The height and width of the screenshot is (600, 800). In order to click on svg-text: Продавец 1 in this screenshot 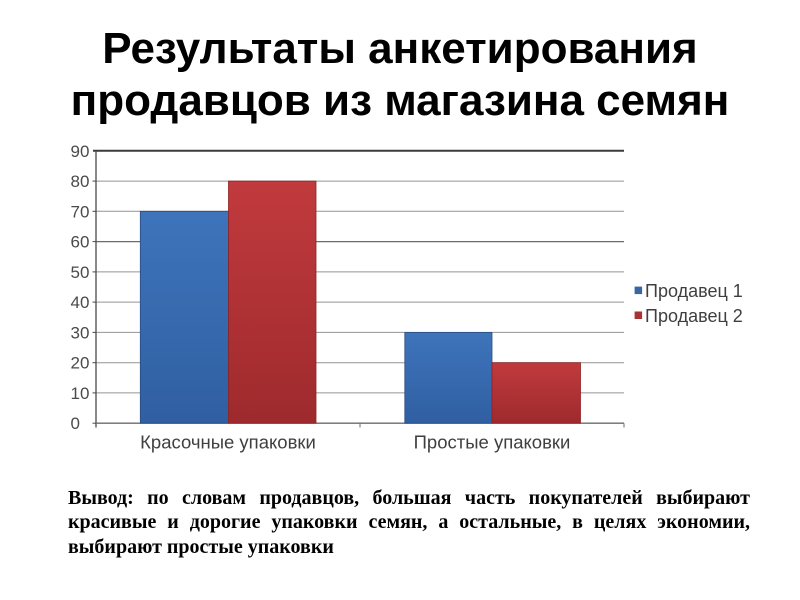, I will do `click(694, 291)`.